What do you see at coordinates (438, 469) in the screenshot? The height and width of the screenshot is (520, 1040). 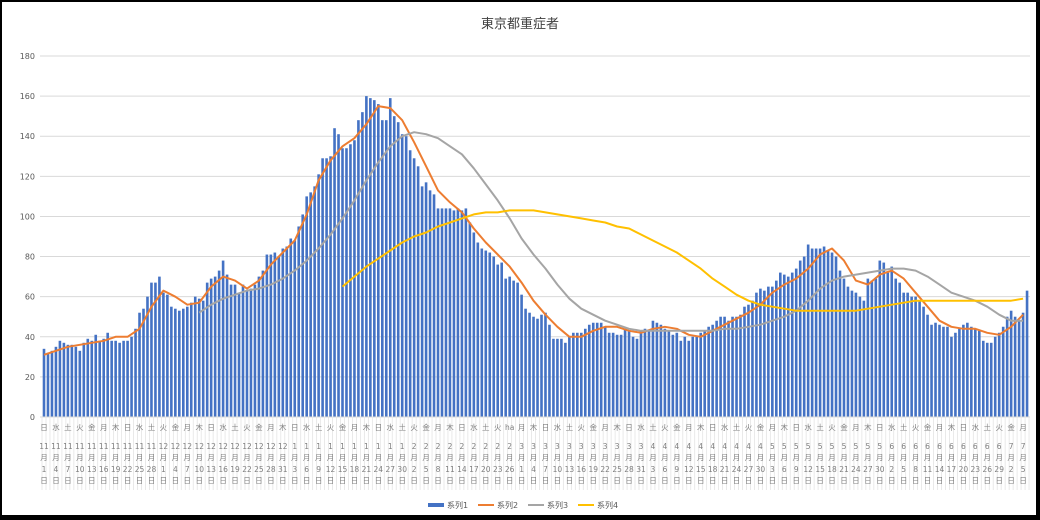 I see `x-label-part: 8` at bounding box center [438, 469].